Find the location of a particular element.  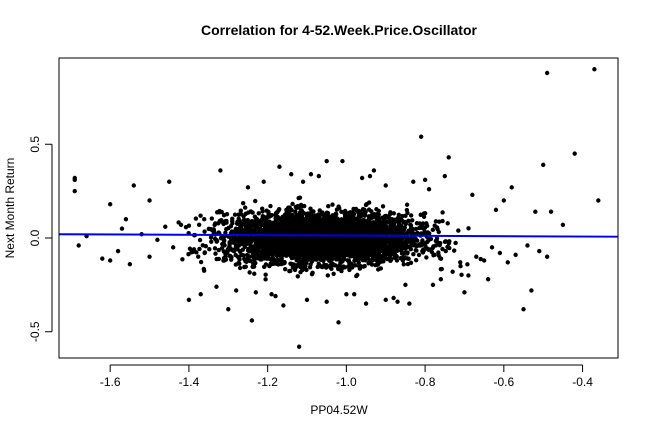

x-axis: -1.6 -1.4 -1.2 -1.0 -0.8 -0.6 -0.4 is located at coordinates (346, 376).